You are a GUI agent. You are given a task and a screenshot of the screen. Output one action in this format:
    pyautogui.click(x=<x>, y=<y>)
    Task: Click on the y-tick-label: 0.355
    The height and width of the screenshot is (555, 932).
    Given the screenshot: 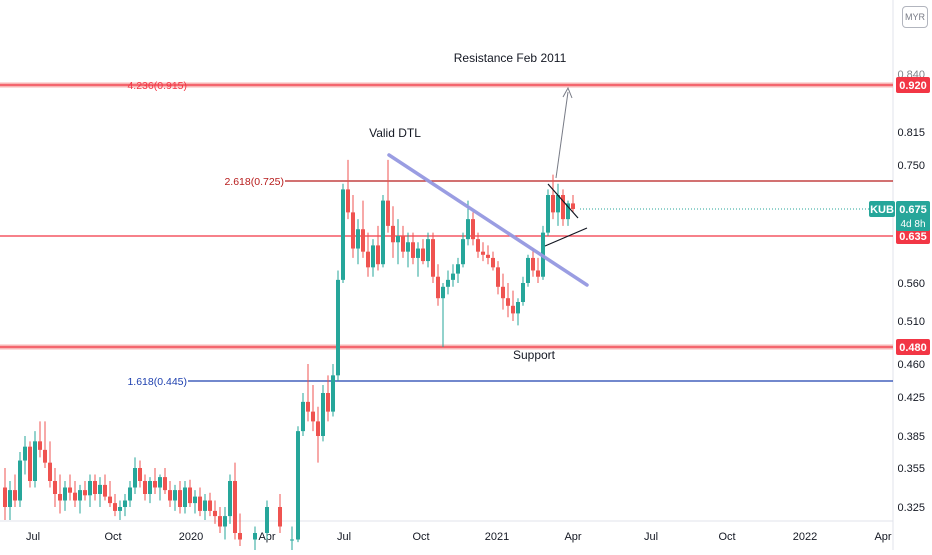 What is the action you would take?
    pyautogui.click(x=911, y=469)
    